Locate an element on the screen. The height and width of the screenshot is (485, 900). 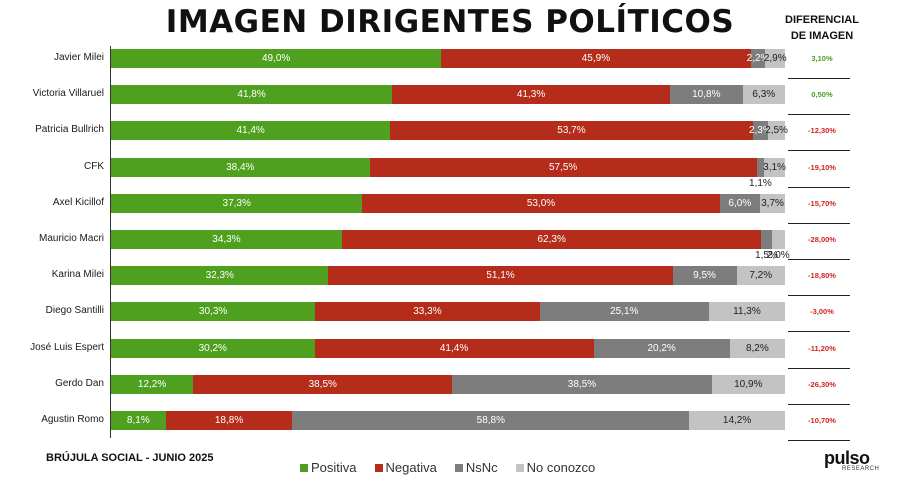
bar-nsnc-victoria-villaruel: 10,8% is located at coordinates (706, 95).